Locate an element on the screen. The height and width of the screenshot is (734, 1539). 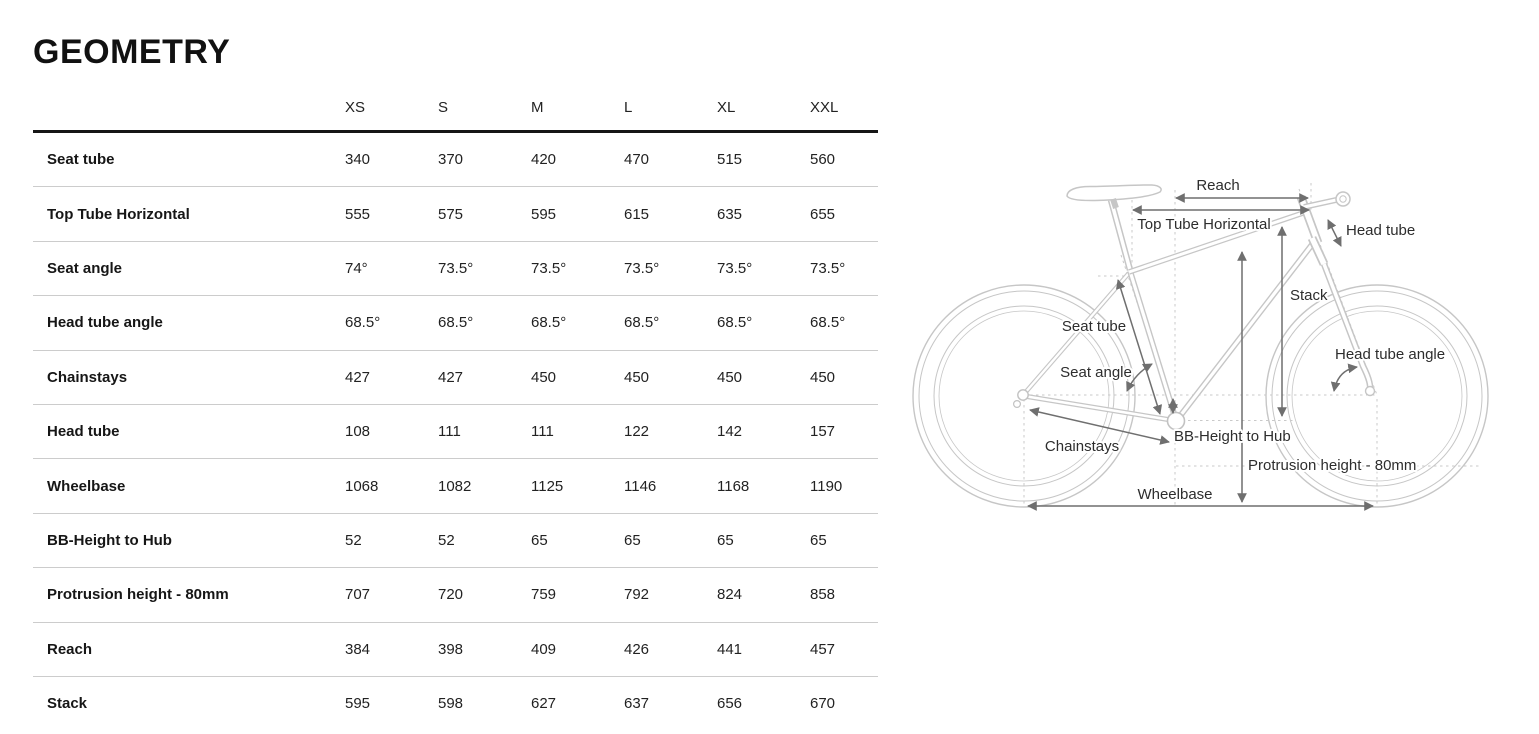
seat-tube is located at coordinates (1153, 345).